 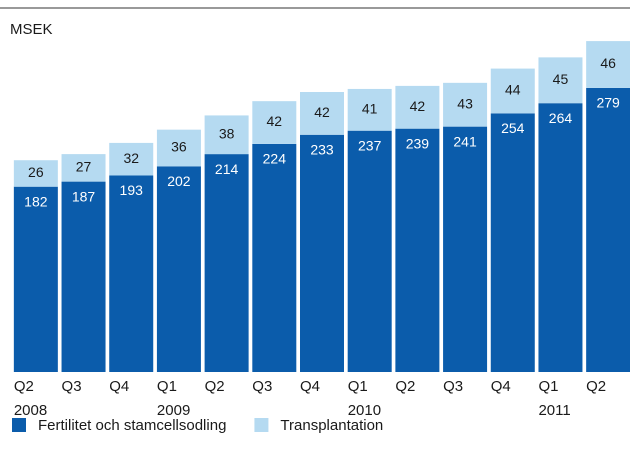 I want to click on value-label: 44, so click(x=513, y=90).